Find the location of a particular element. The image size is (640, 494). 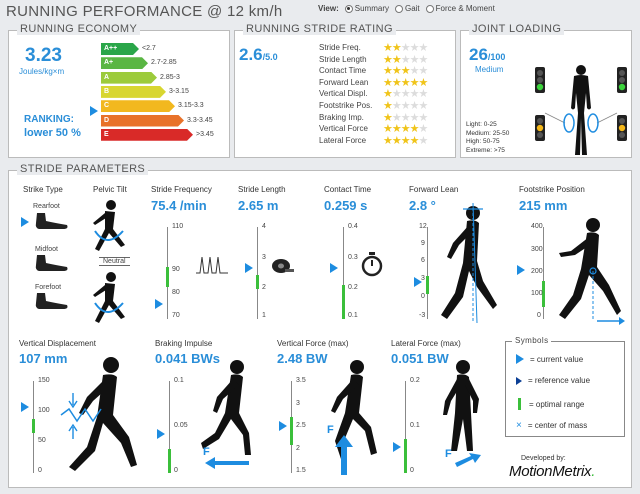

length-current-pointer-icon is located at coordinates (249, 268).